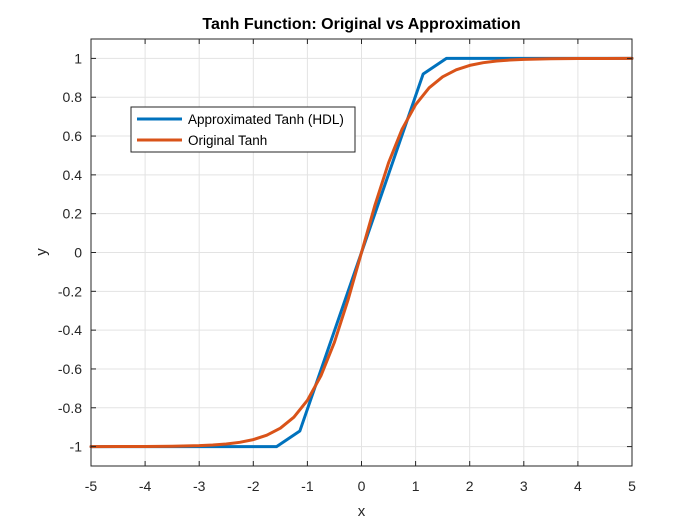 Image resolution: width=700 pixels, height=525 pixels. Describe the element at coordinates (524, 486) in the screenshot. I see `x-tick-label: 3` at that location.